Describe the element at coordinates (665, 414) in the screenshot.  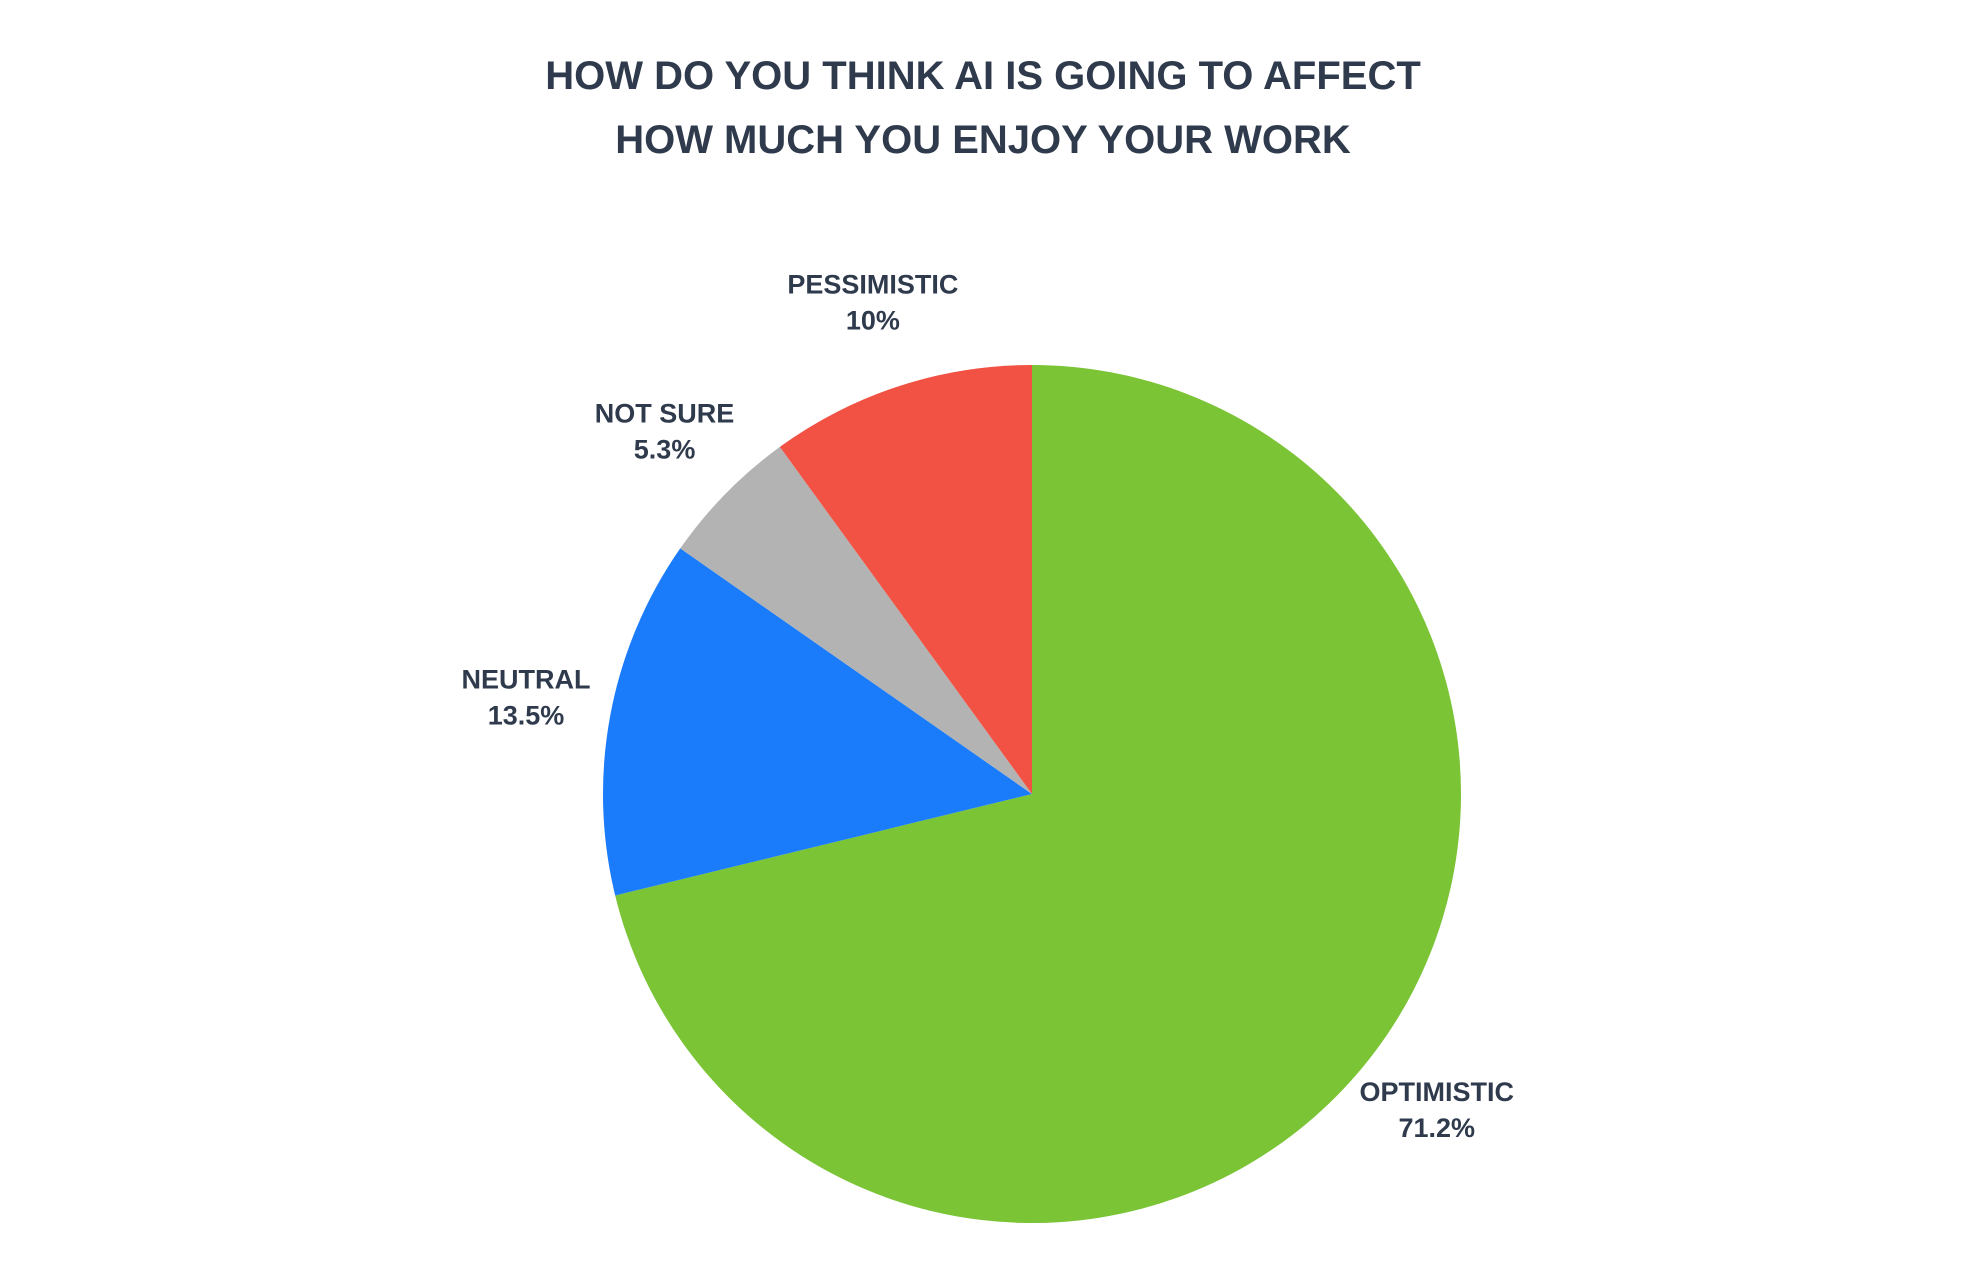
I see `slice-label: NOT SURE` at that location.